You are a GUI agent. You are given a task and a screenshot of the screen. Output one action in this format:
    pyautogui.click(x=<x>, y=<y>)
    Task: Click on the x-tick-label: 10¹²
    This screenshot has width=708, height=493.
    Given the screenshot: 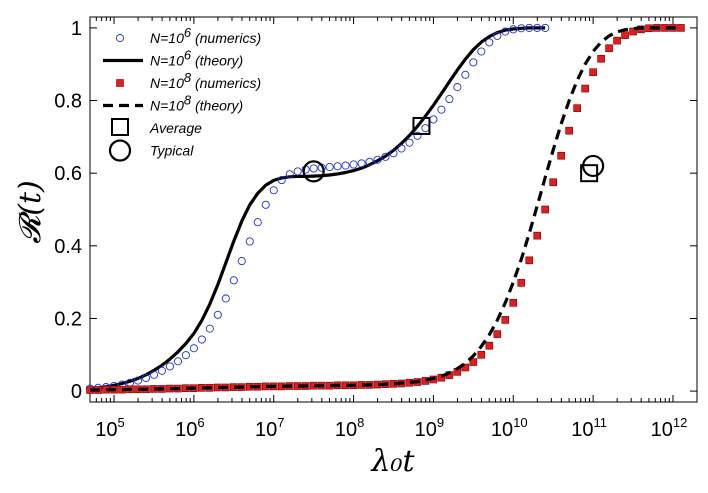 What is the action you would take?
    pyautogui.click(x=669, y=428)
    